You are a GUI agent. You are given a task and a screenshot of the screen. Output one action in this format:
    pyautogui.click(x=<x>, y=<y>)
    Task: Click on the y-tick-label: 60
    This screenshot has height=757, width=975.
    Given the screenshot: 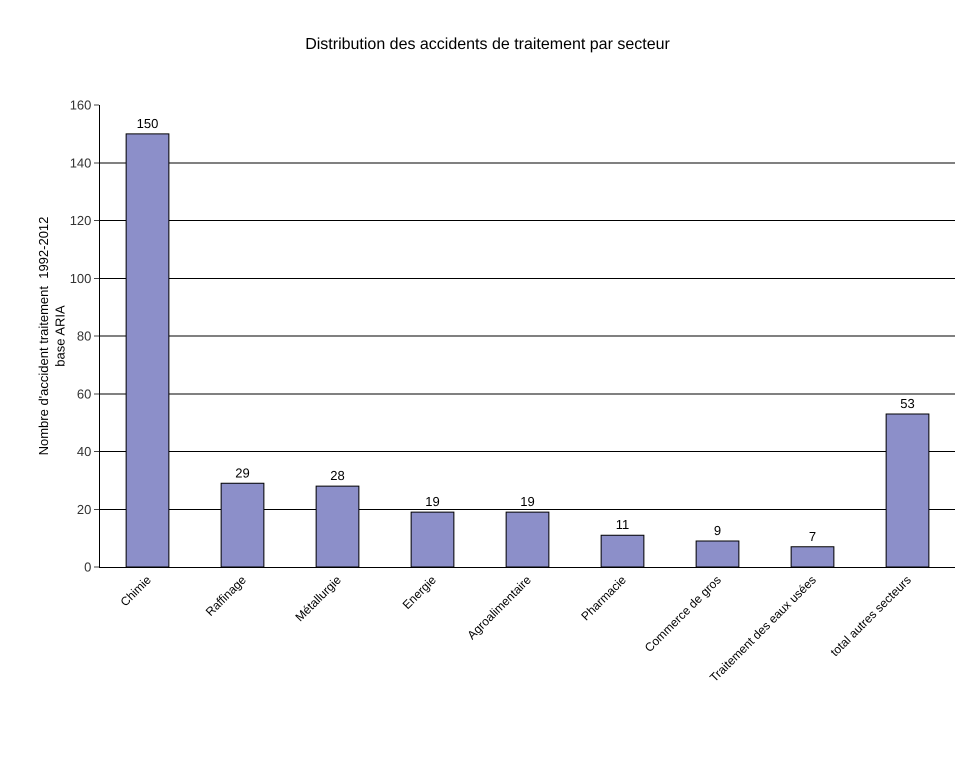 What is the action you would take?
    pyautogui.click(x=84, y=394)
    